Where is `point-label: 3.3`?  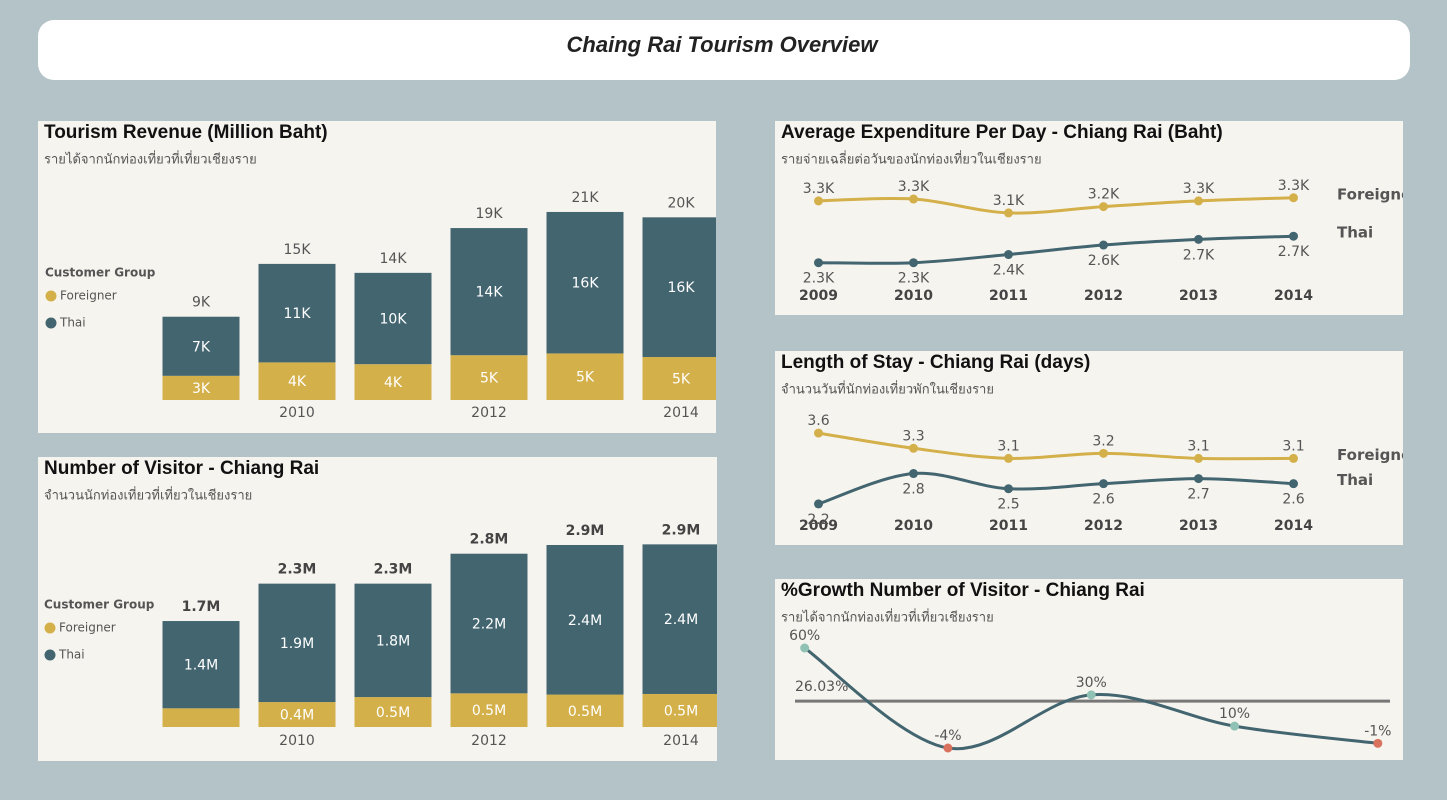
point-label: 3.3 is located at coordinates (913, 436).